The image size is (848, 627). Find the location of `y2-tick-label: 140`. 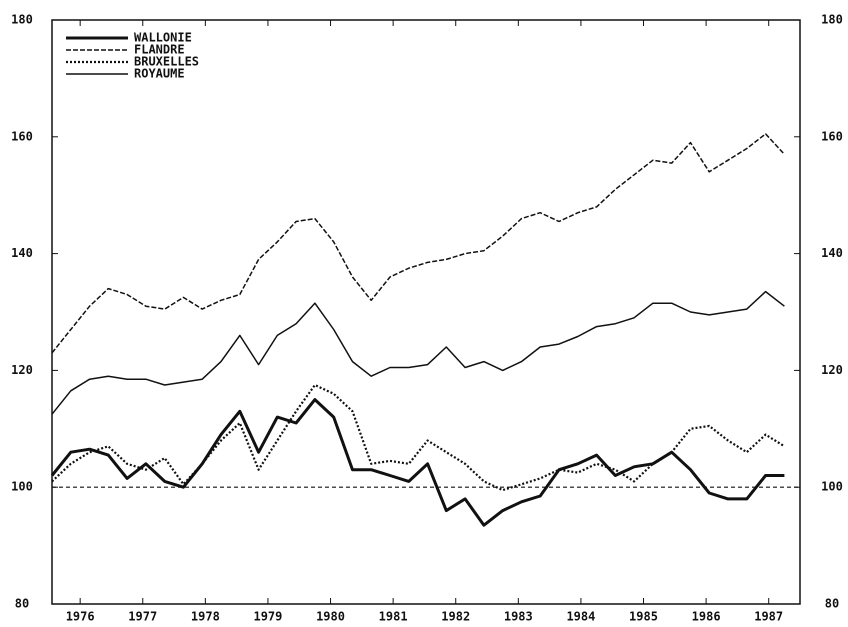

y2-tick-label: 140 is located at coordinates (832, 253).